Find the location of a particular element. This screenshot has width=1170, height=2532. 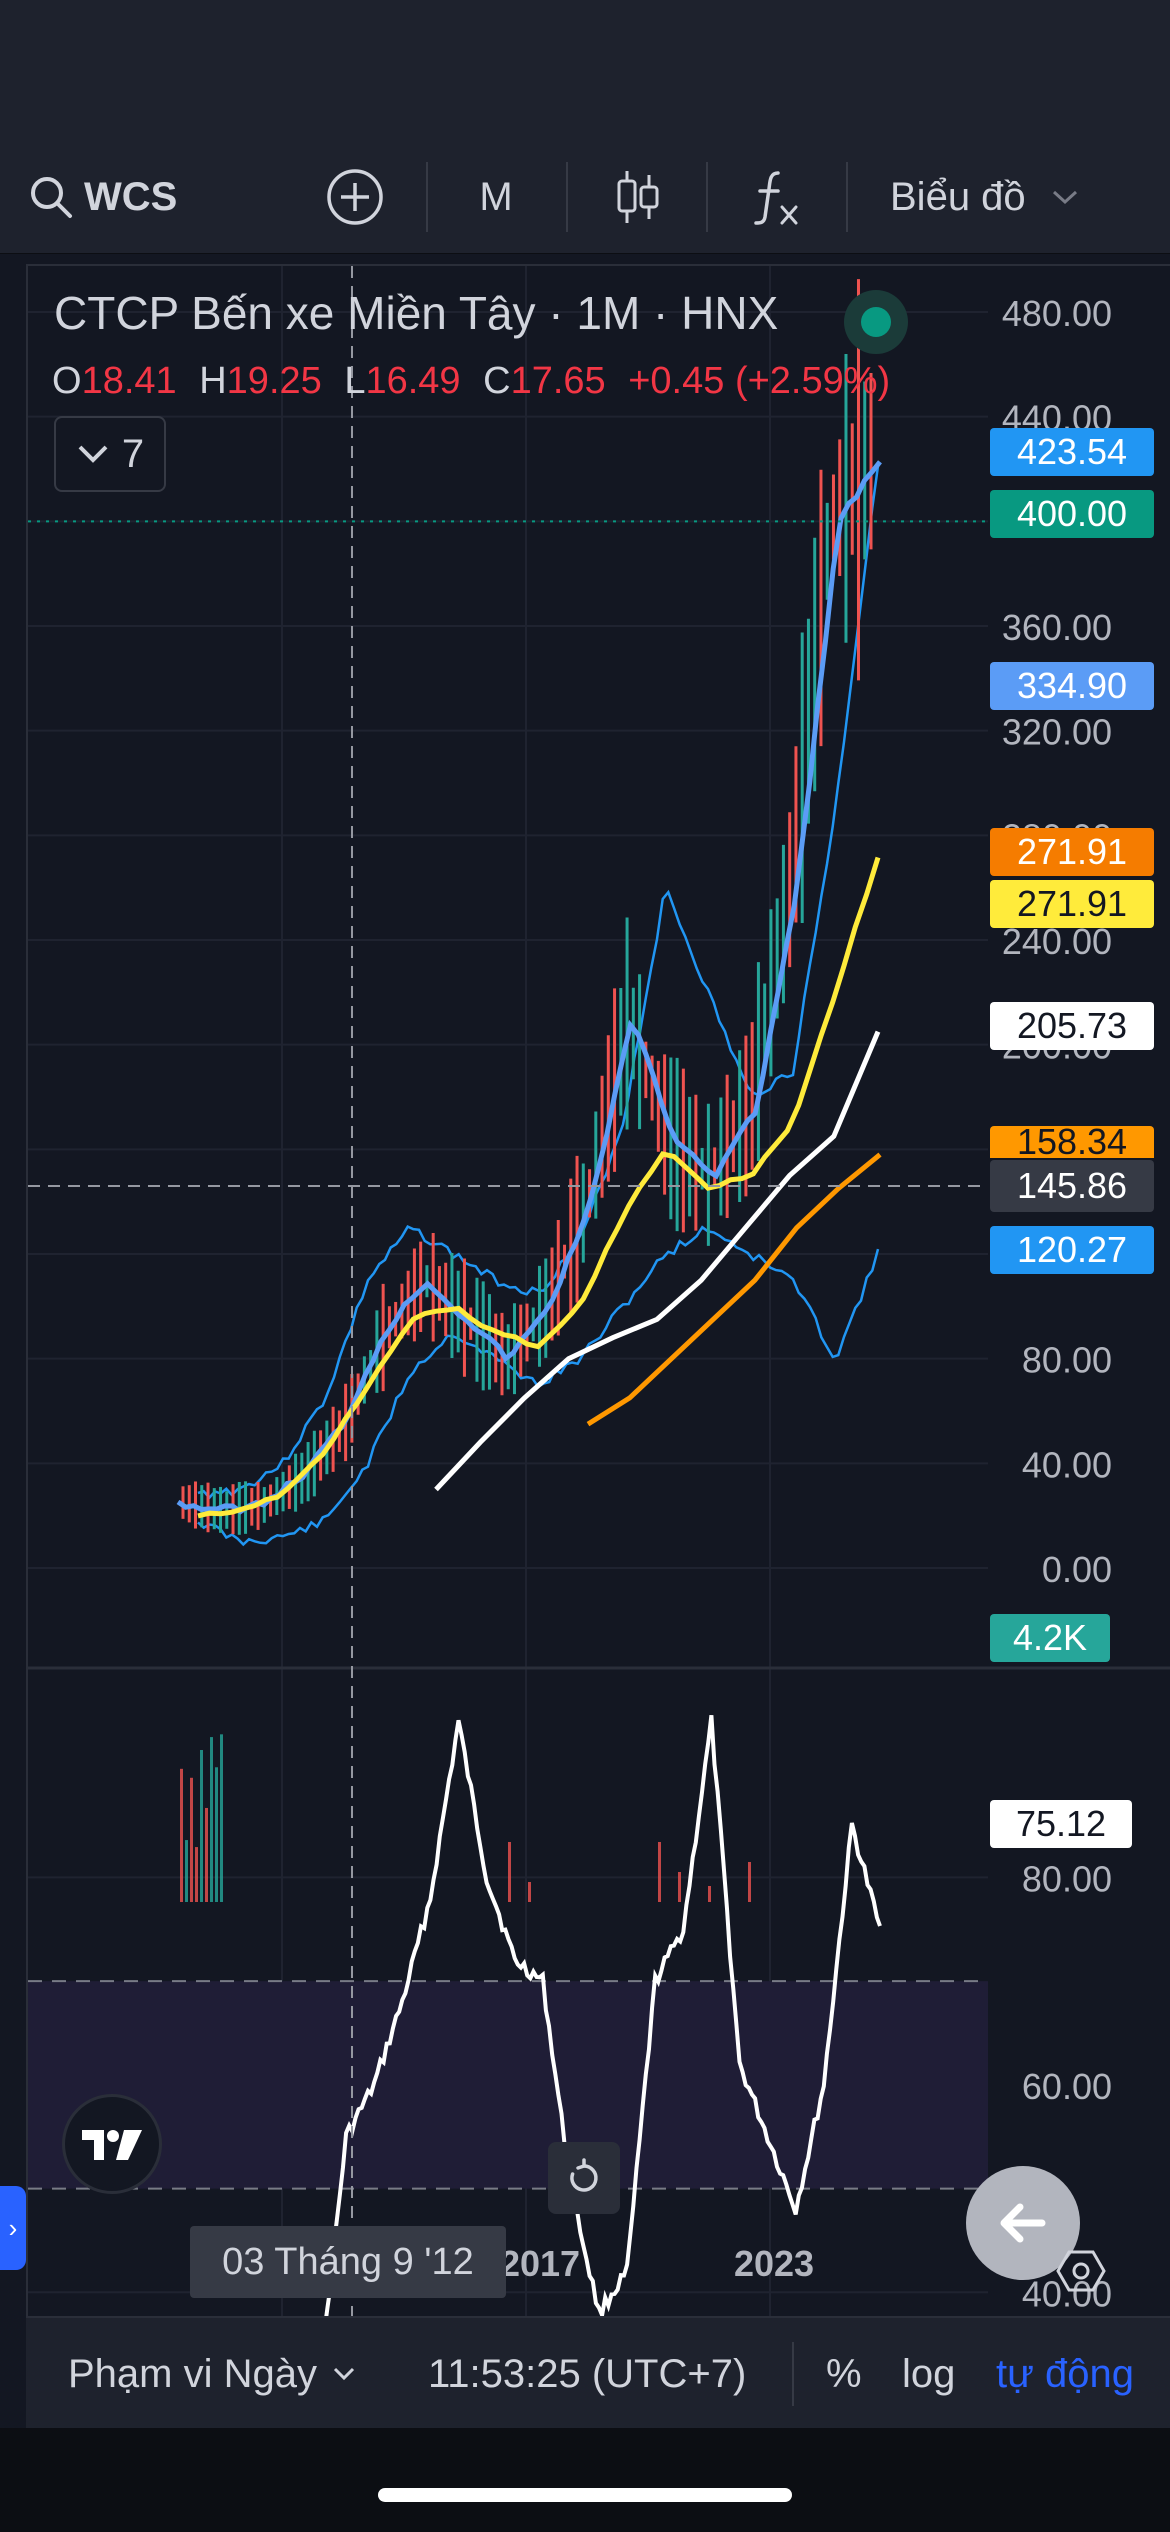

date-range-label: Phạm vi Ngày is located at coordinates (192, 2373).